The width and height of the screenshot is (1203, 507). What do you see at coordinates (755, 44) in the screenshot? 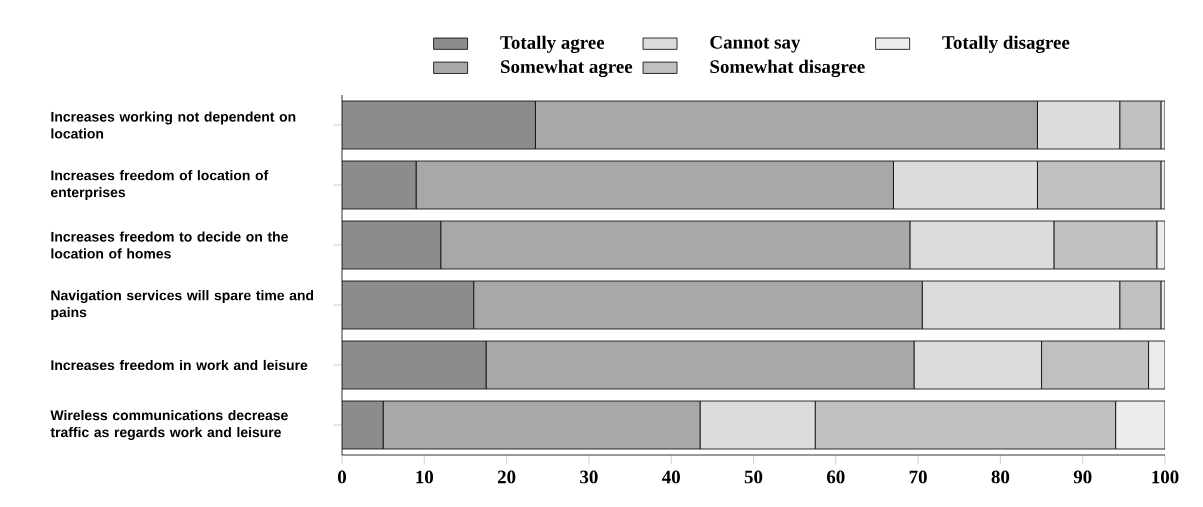
I see `legend-label: Cannot say` at bounding box center [755, 44].